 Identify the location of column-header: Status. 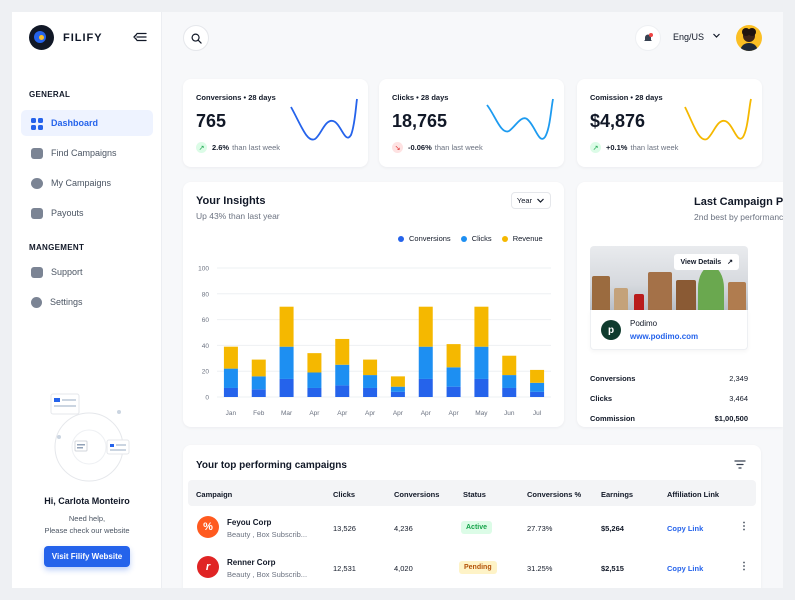
(474, 494).